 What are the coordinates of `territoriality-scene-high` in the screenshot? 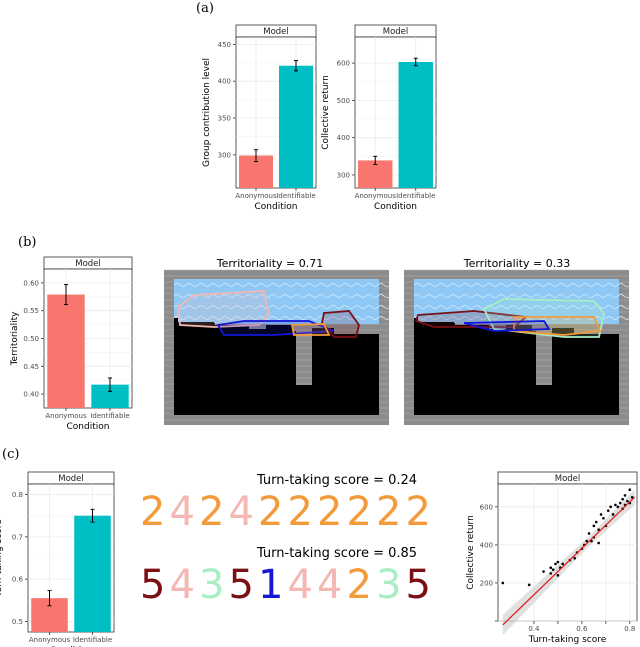 It's located at (277, 347).